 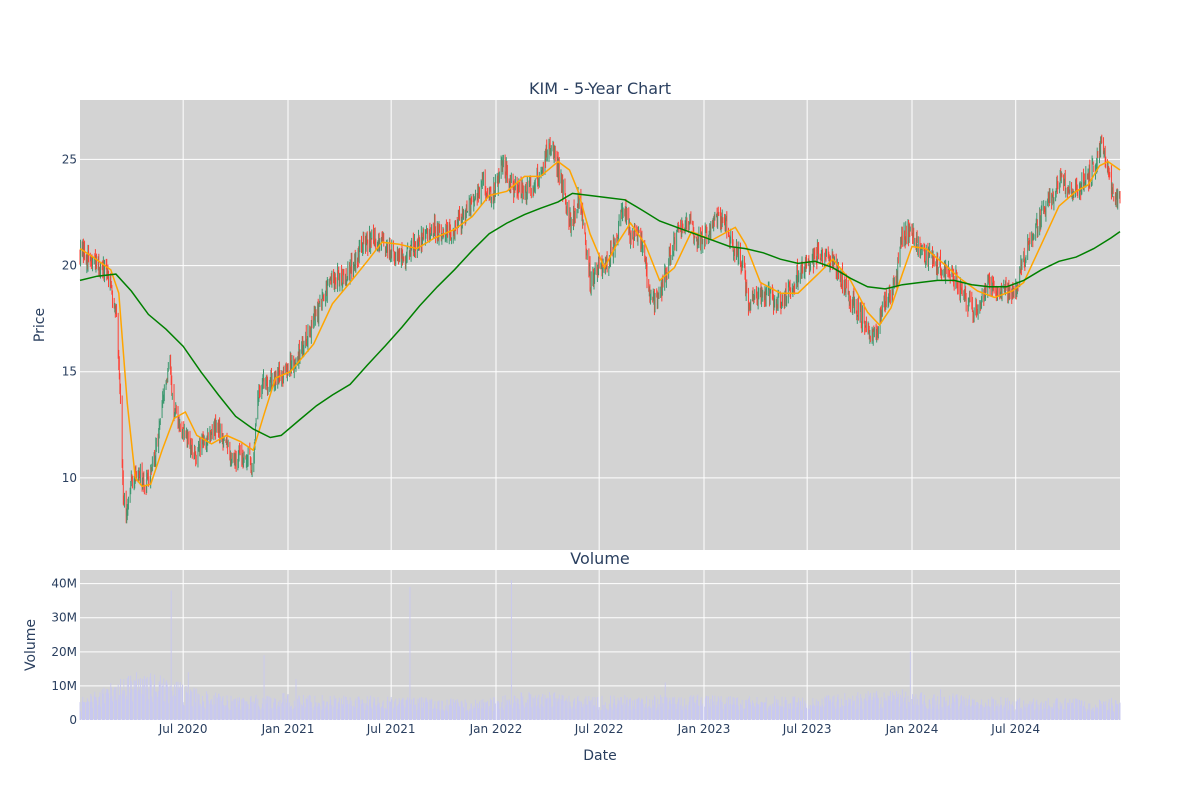 I want to click on volume-tick-label: 40M, so click(x=64, y=584).